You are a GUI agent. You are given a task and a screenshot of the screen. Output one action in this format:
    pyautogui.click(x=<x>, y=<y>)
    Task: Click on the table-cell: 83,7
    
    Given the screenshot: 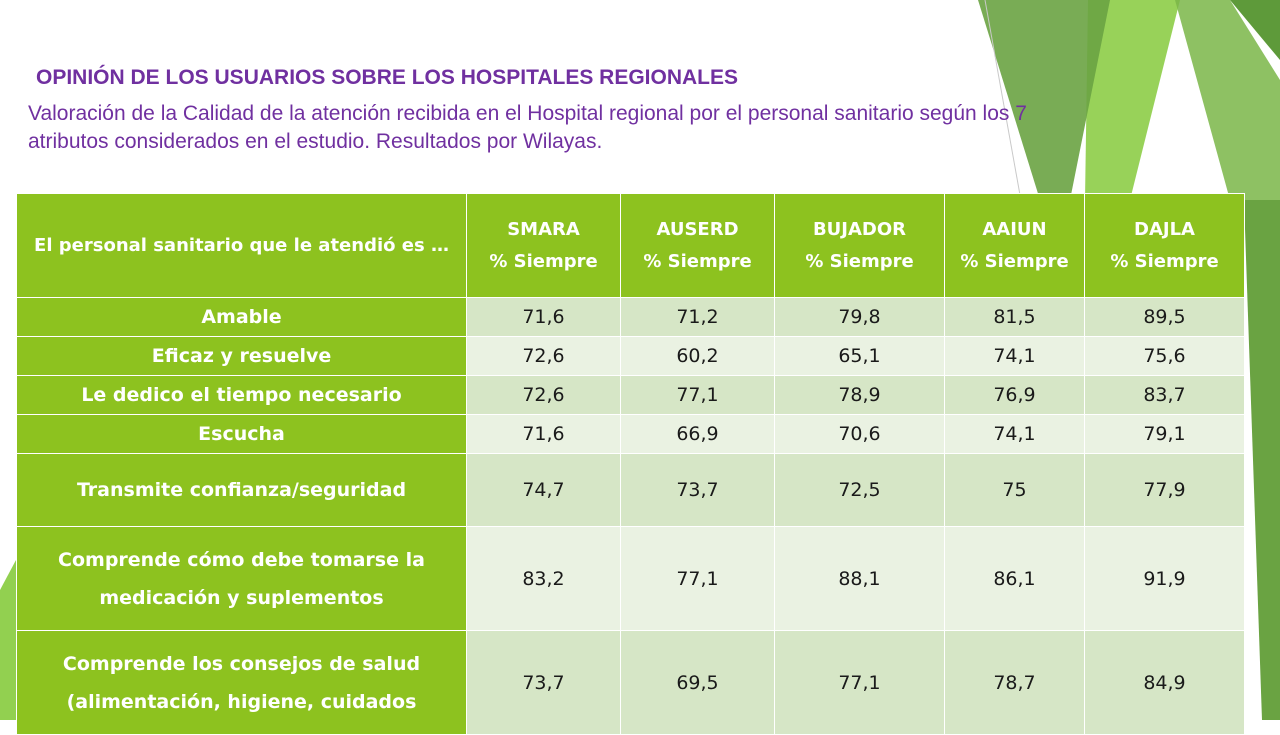 What is the action you would take?
    pyautogui.click(x=1164, y=395)
    